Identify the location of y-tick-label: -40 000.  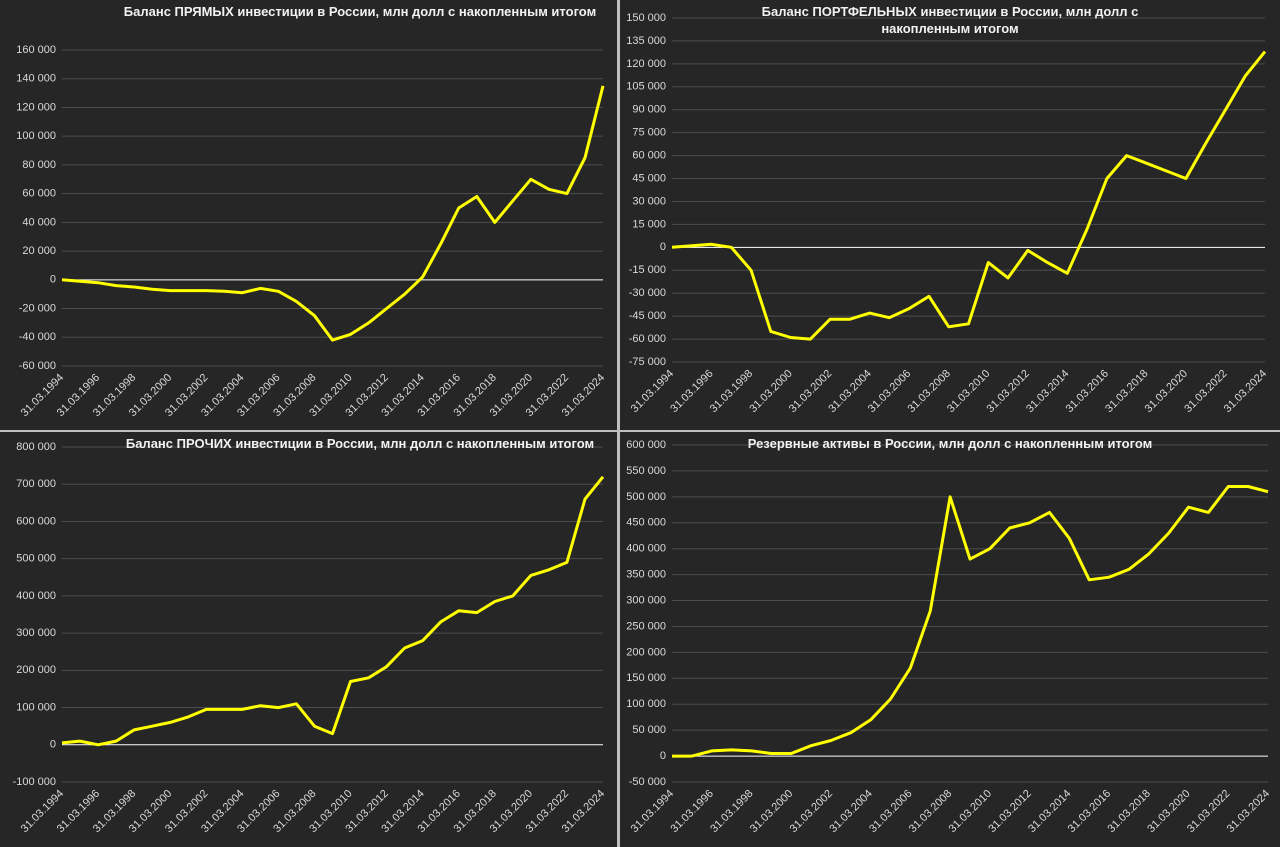
(37, 337).